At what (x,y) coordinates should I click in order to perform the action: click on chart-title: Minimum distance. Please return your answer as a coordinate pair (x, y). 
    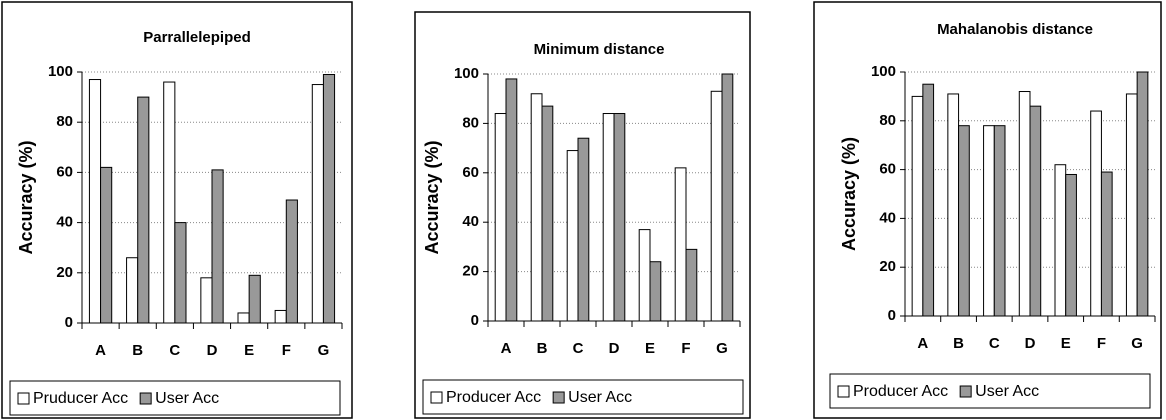
    Looking at the image, I should click on (599, 49).